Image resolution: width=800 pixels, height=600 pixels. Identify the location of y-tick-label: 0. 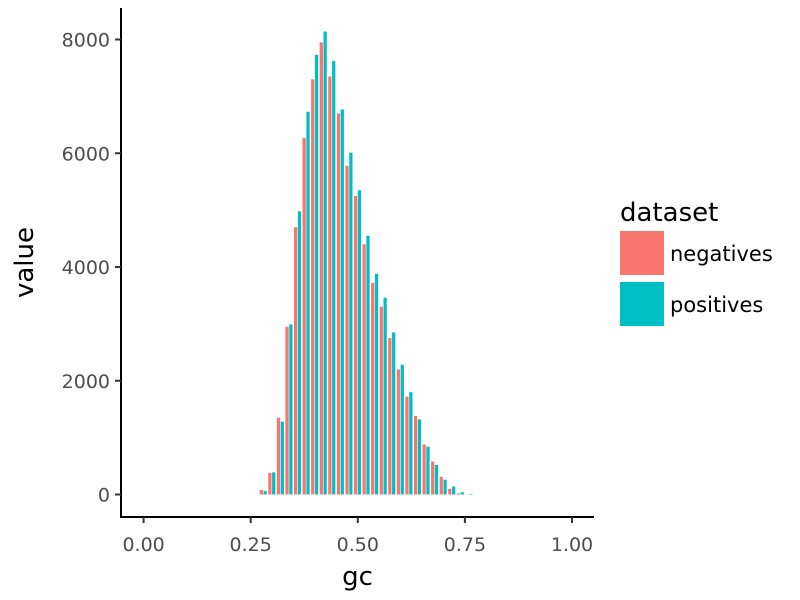
(104, 496).